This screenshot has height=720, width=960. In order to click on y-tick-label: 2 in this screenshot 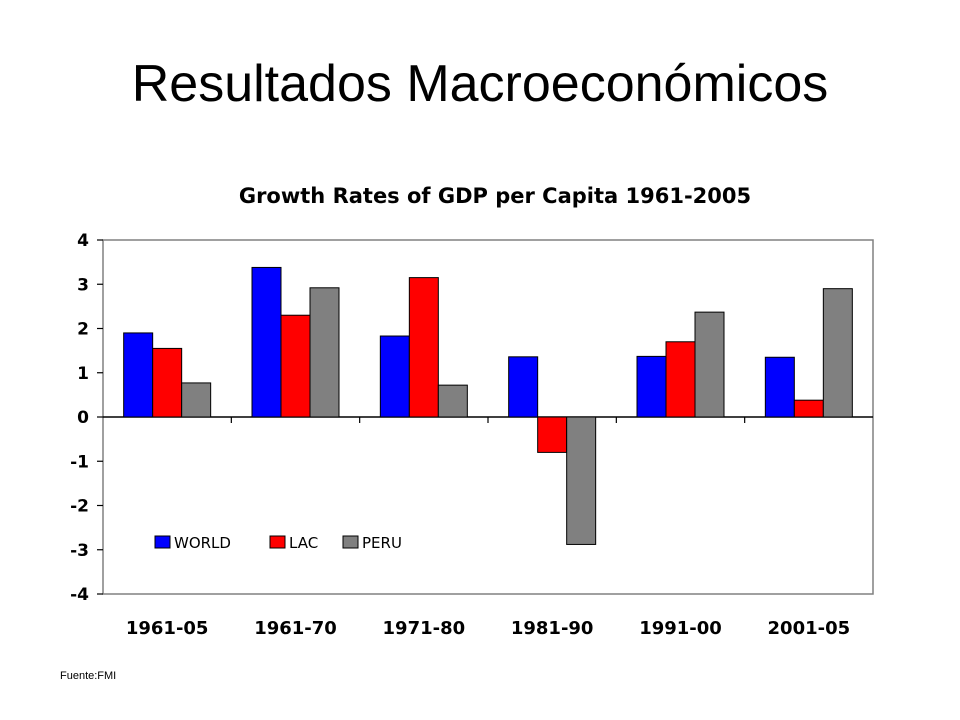, I will do `click(83, 330)`.